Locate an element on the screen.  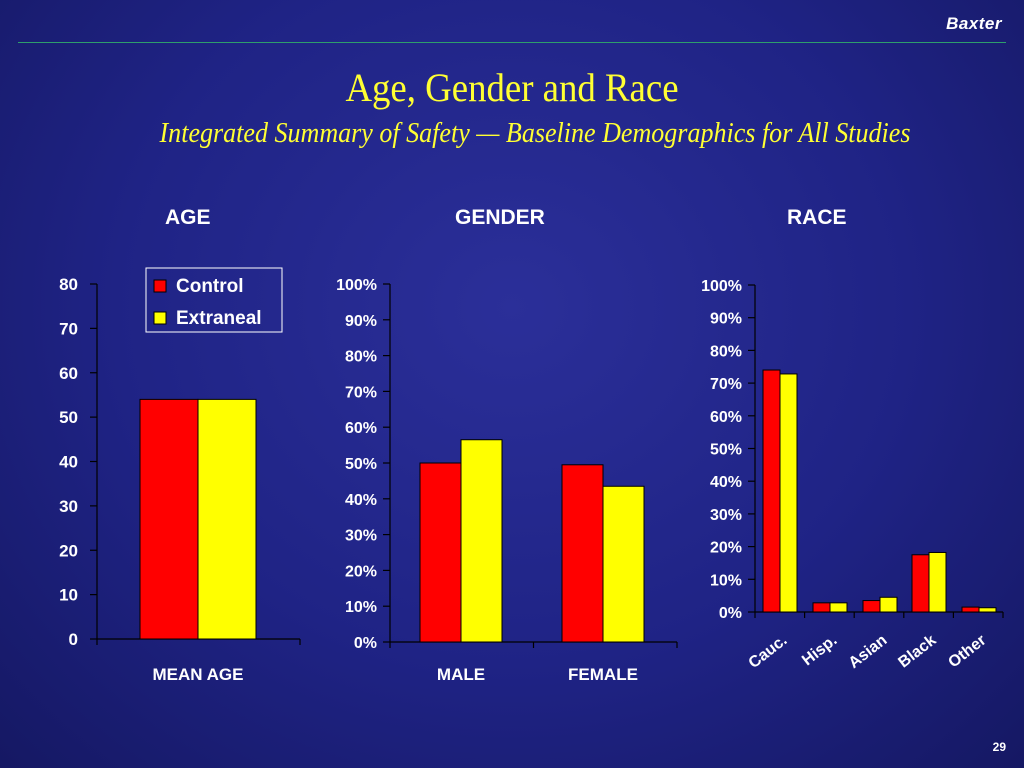
y-tick-label: 80 is located at coordinates (68, 284).